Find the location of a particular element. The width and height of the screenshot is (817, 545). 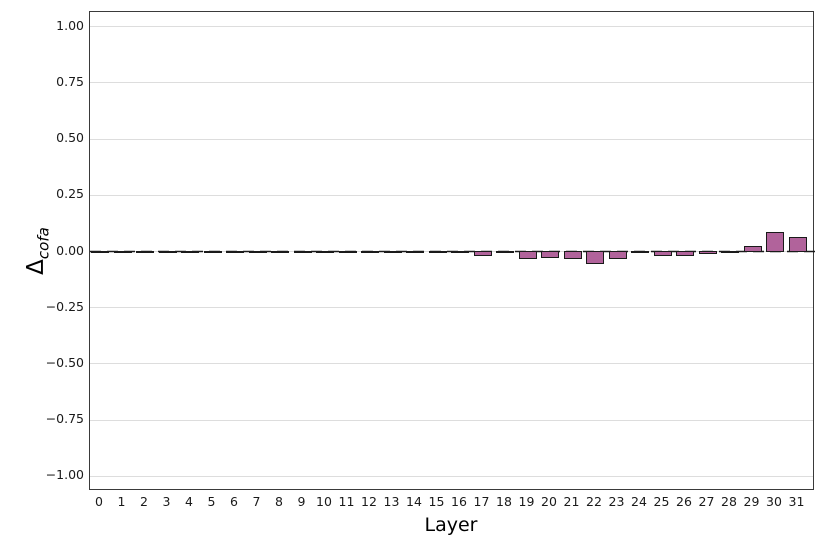

x-axis-label: Layer is located at coordinates (451, 525).